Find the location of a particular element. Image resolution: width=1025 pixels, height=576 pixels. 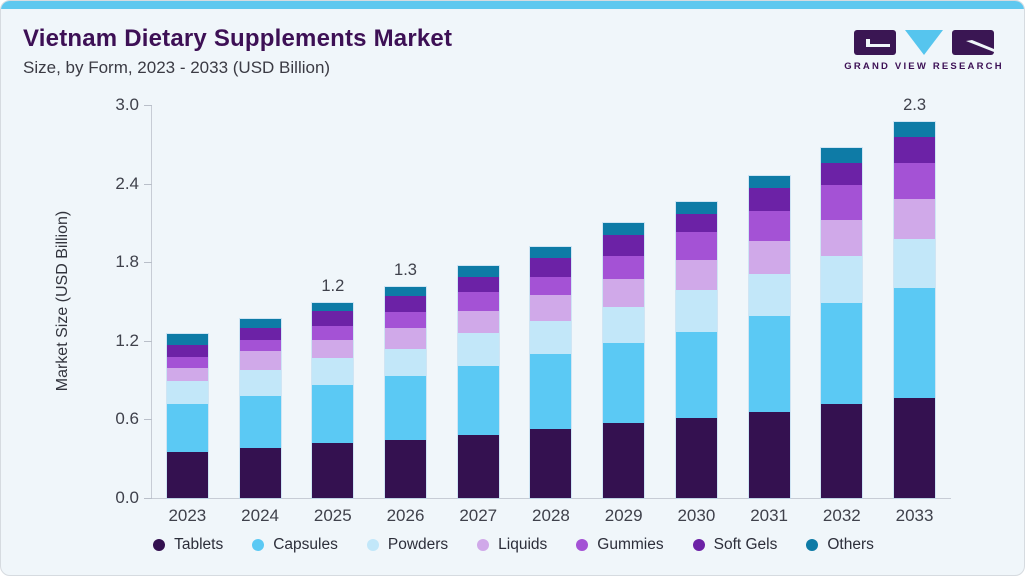

grand-view-research-logo: GRAND VIEW RESEARCH is located at coordinates (923, 50).